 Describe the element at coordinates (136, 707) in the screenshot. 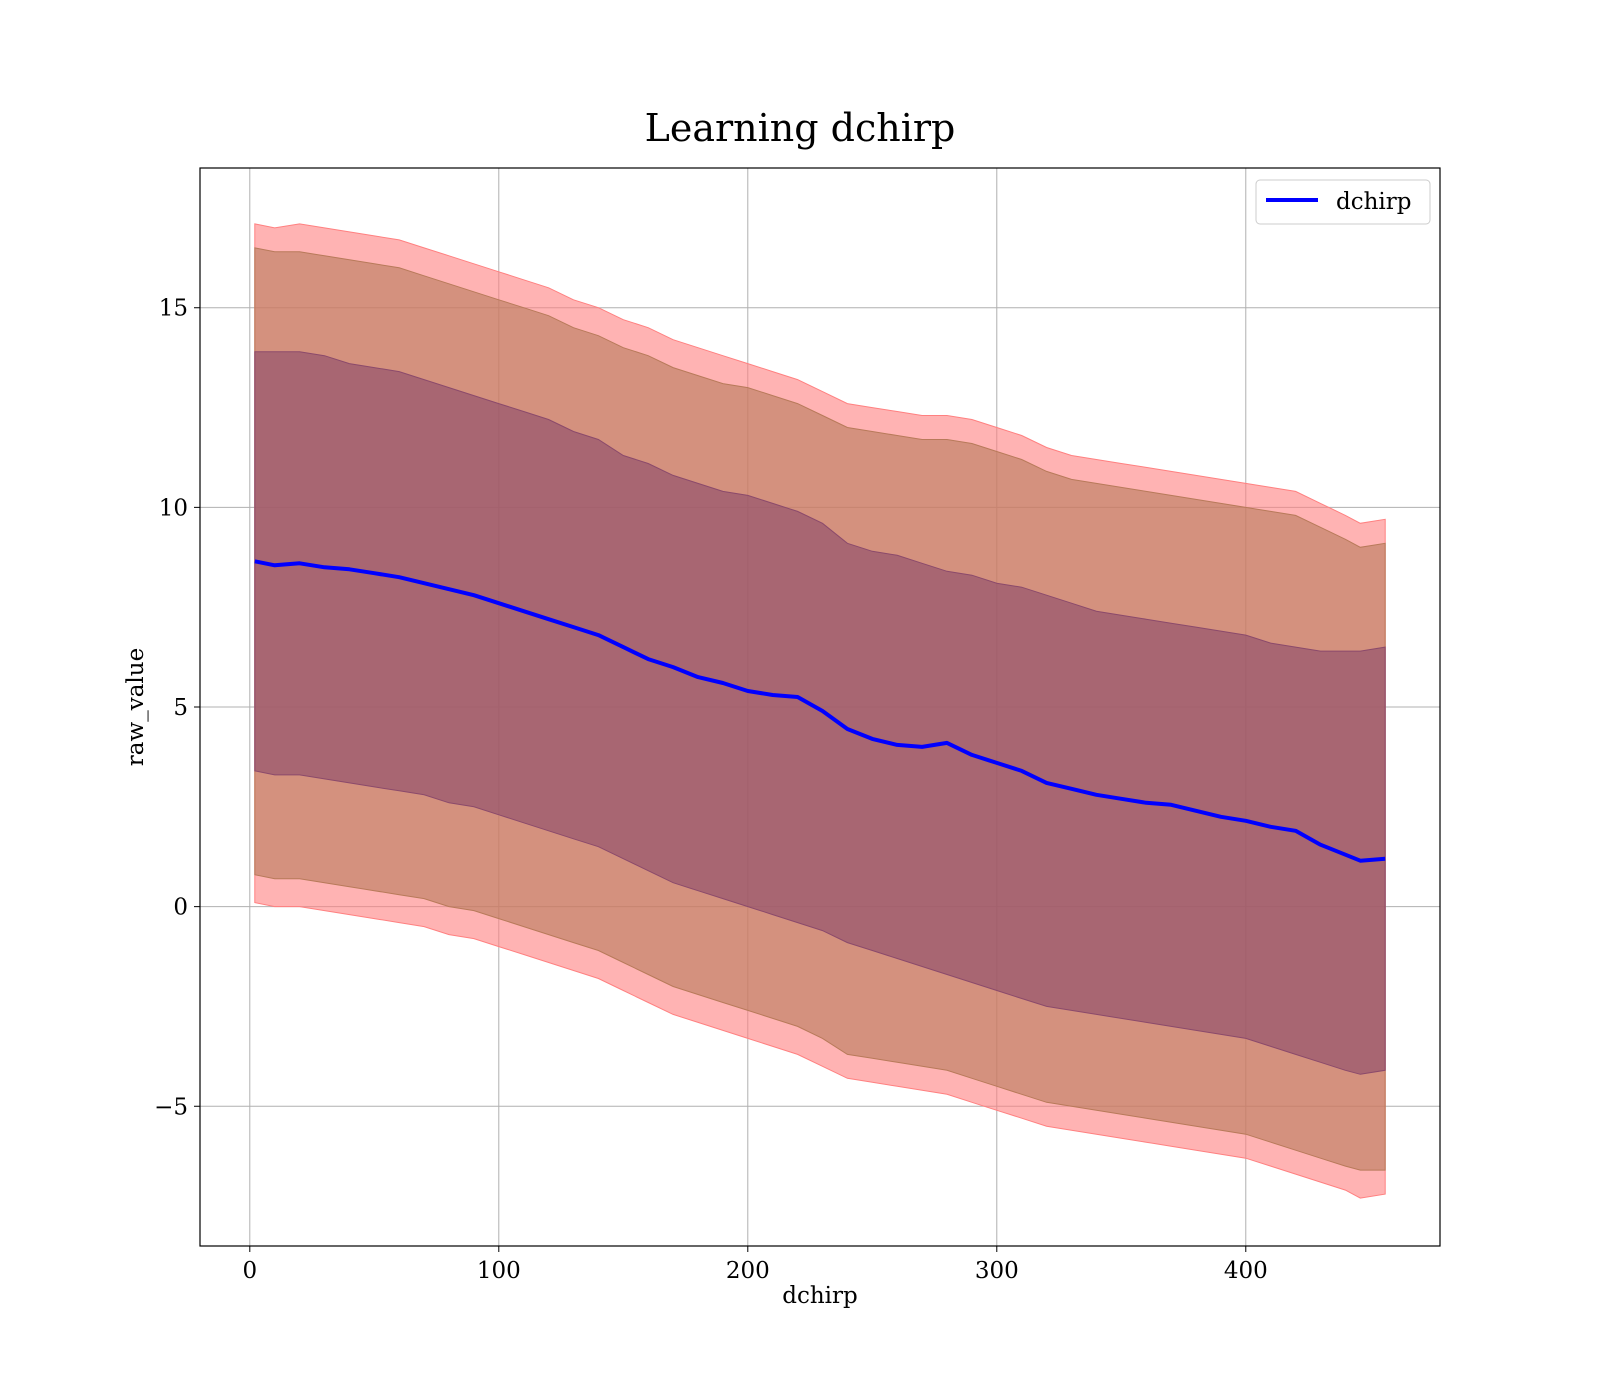

I see `y-axis-label: raw_value` at that location.